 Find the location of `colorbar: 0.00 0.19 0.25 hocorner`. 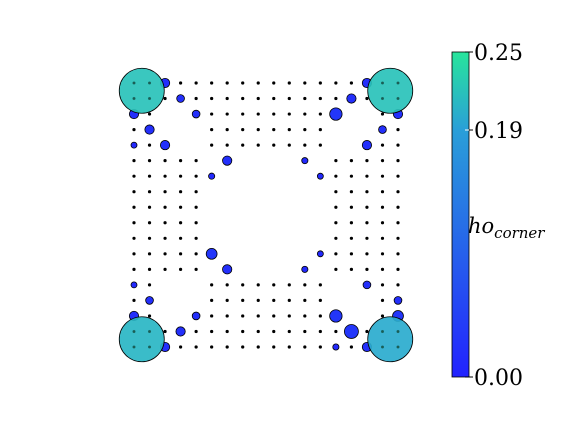

colorbar: 0.00 0.19 0.25 hocorner is located at coordinates (498, 216).